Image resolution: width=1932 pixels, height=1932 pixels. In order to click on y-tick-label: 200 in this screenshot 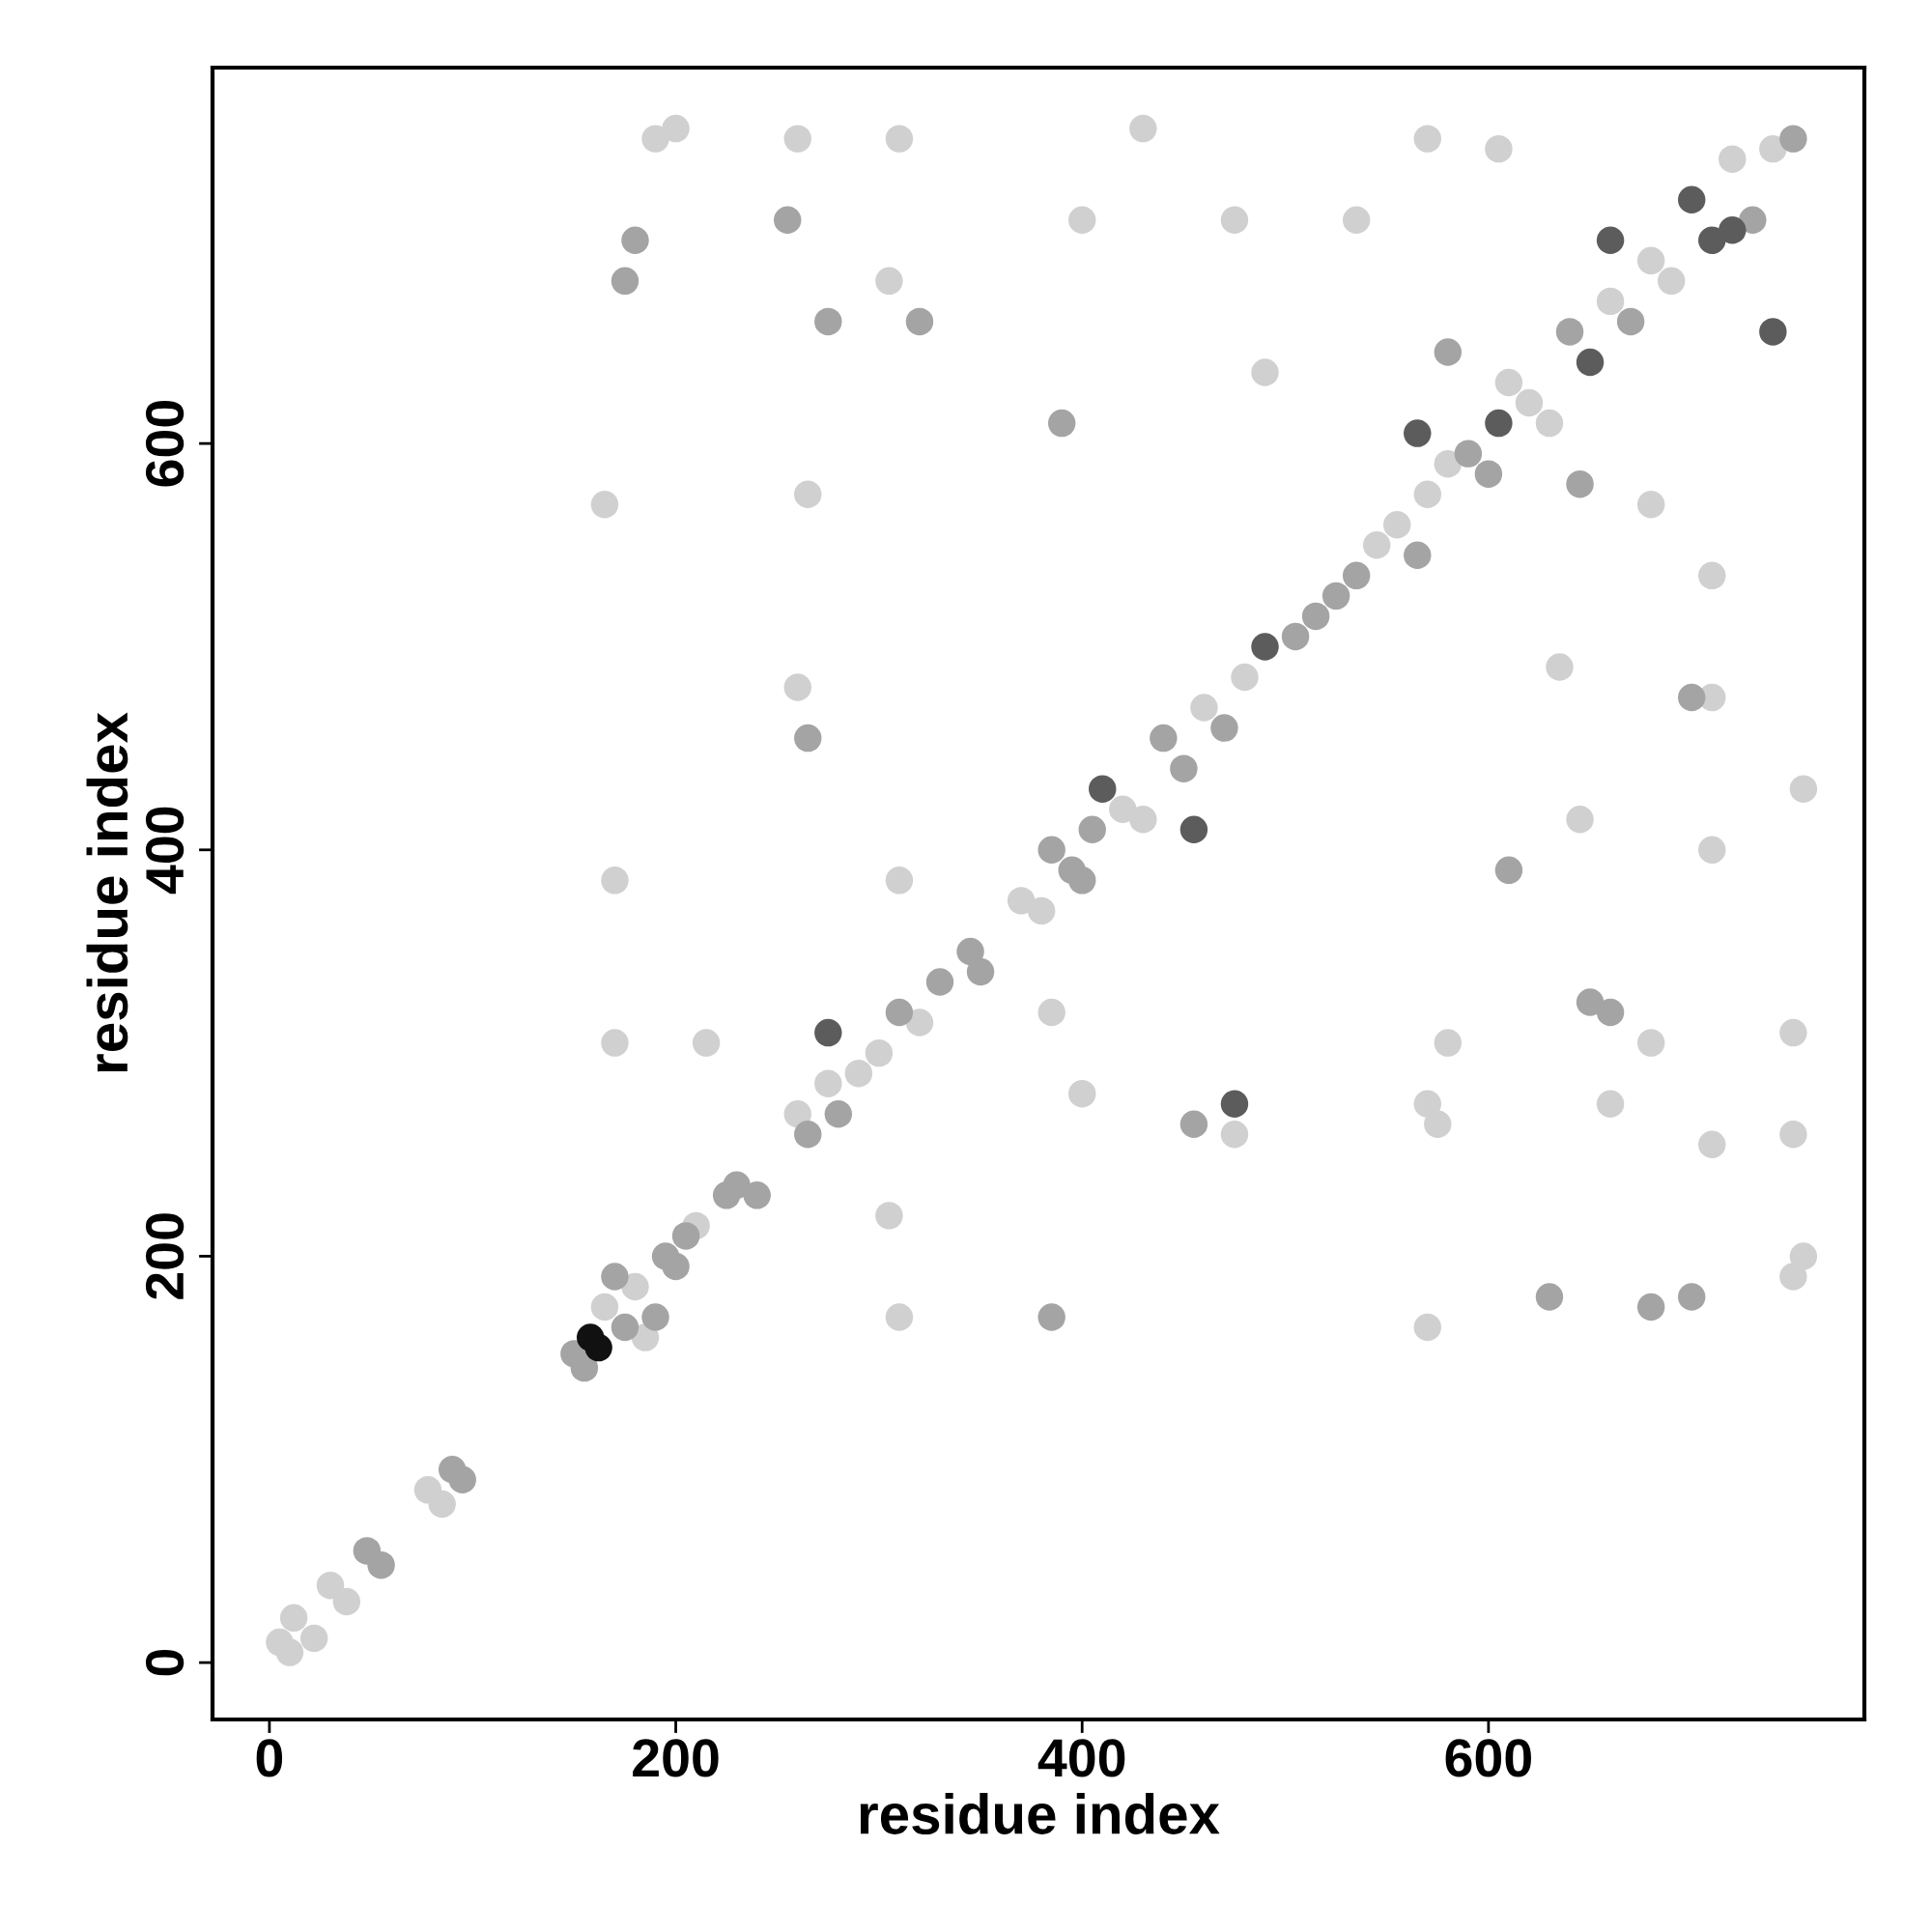, I will do `click(165, 1256)`.